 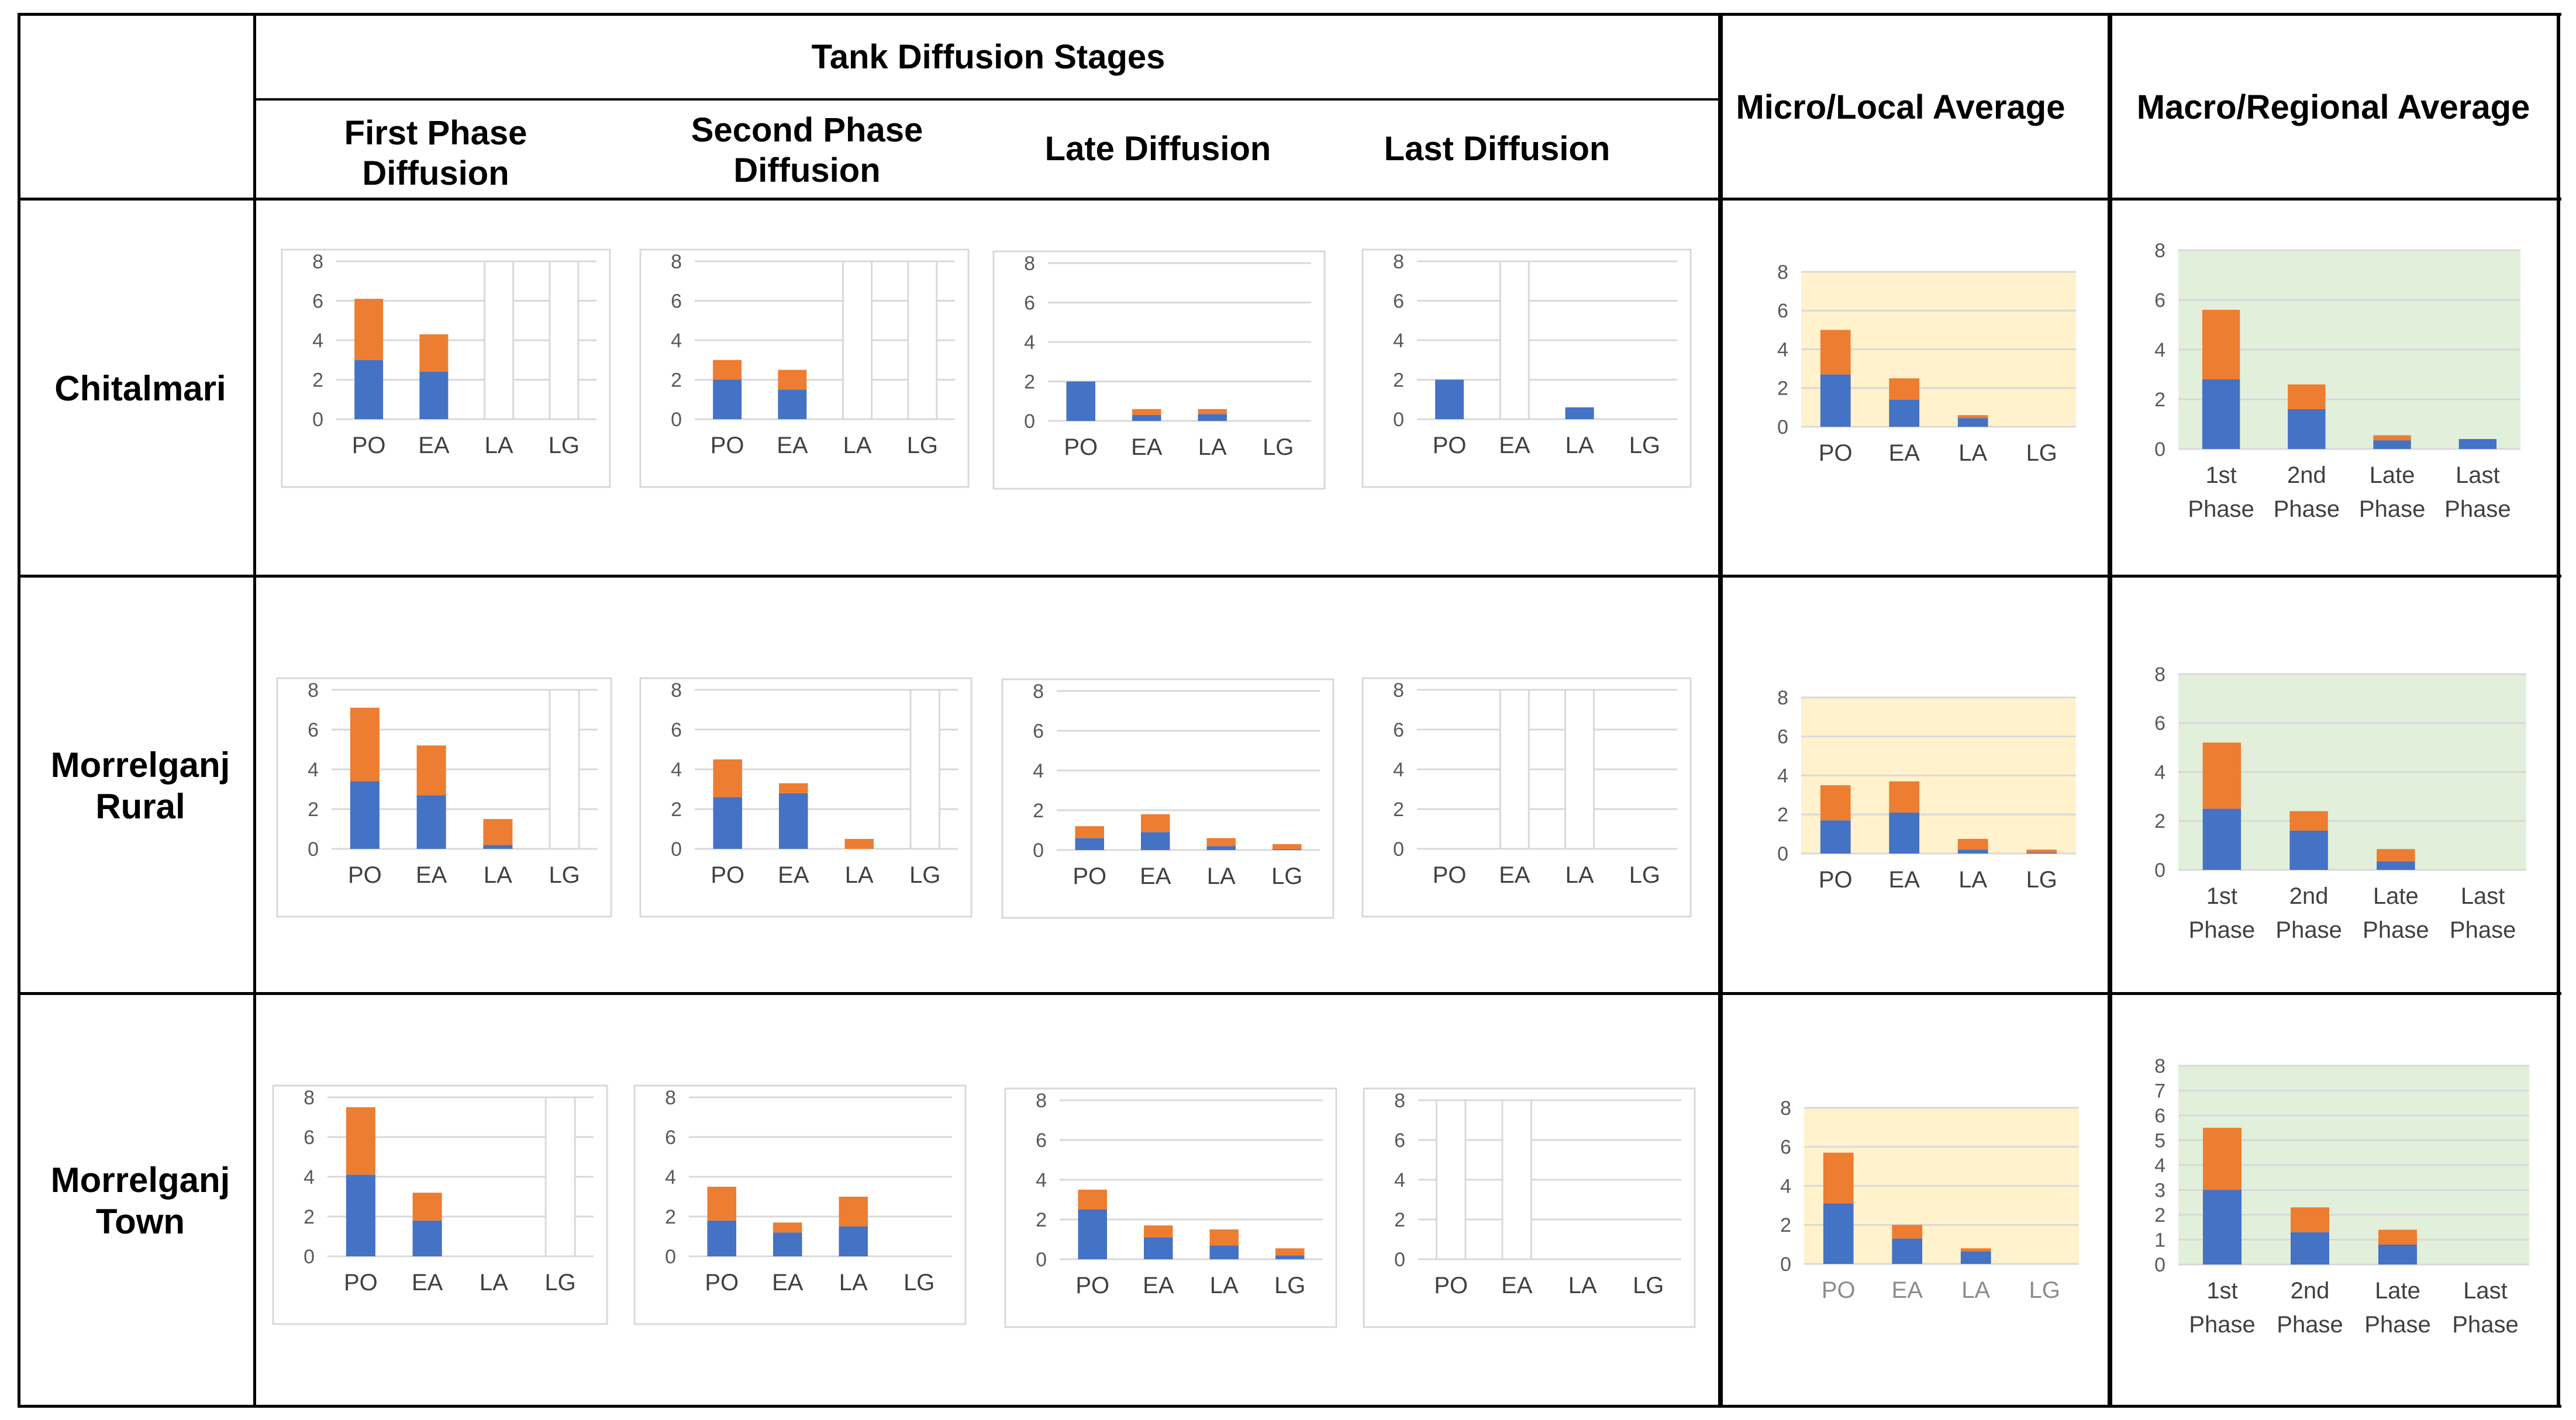 What do you see at coordinates (1287, 849) in the screenshot?
I see `bar-blue-lg` at bounding box center [1287, 849].